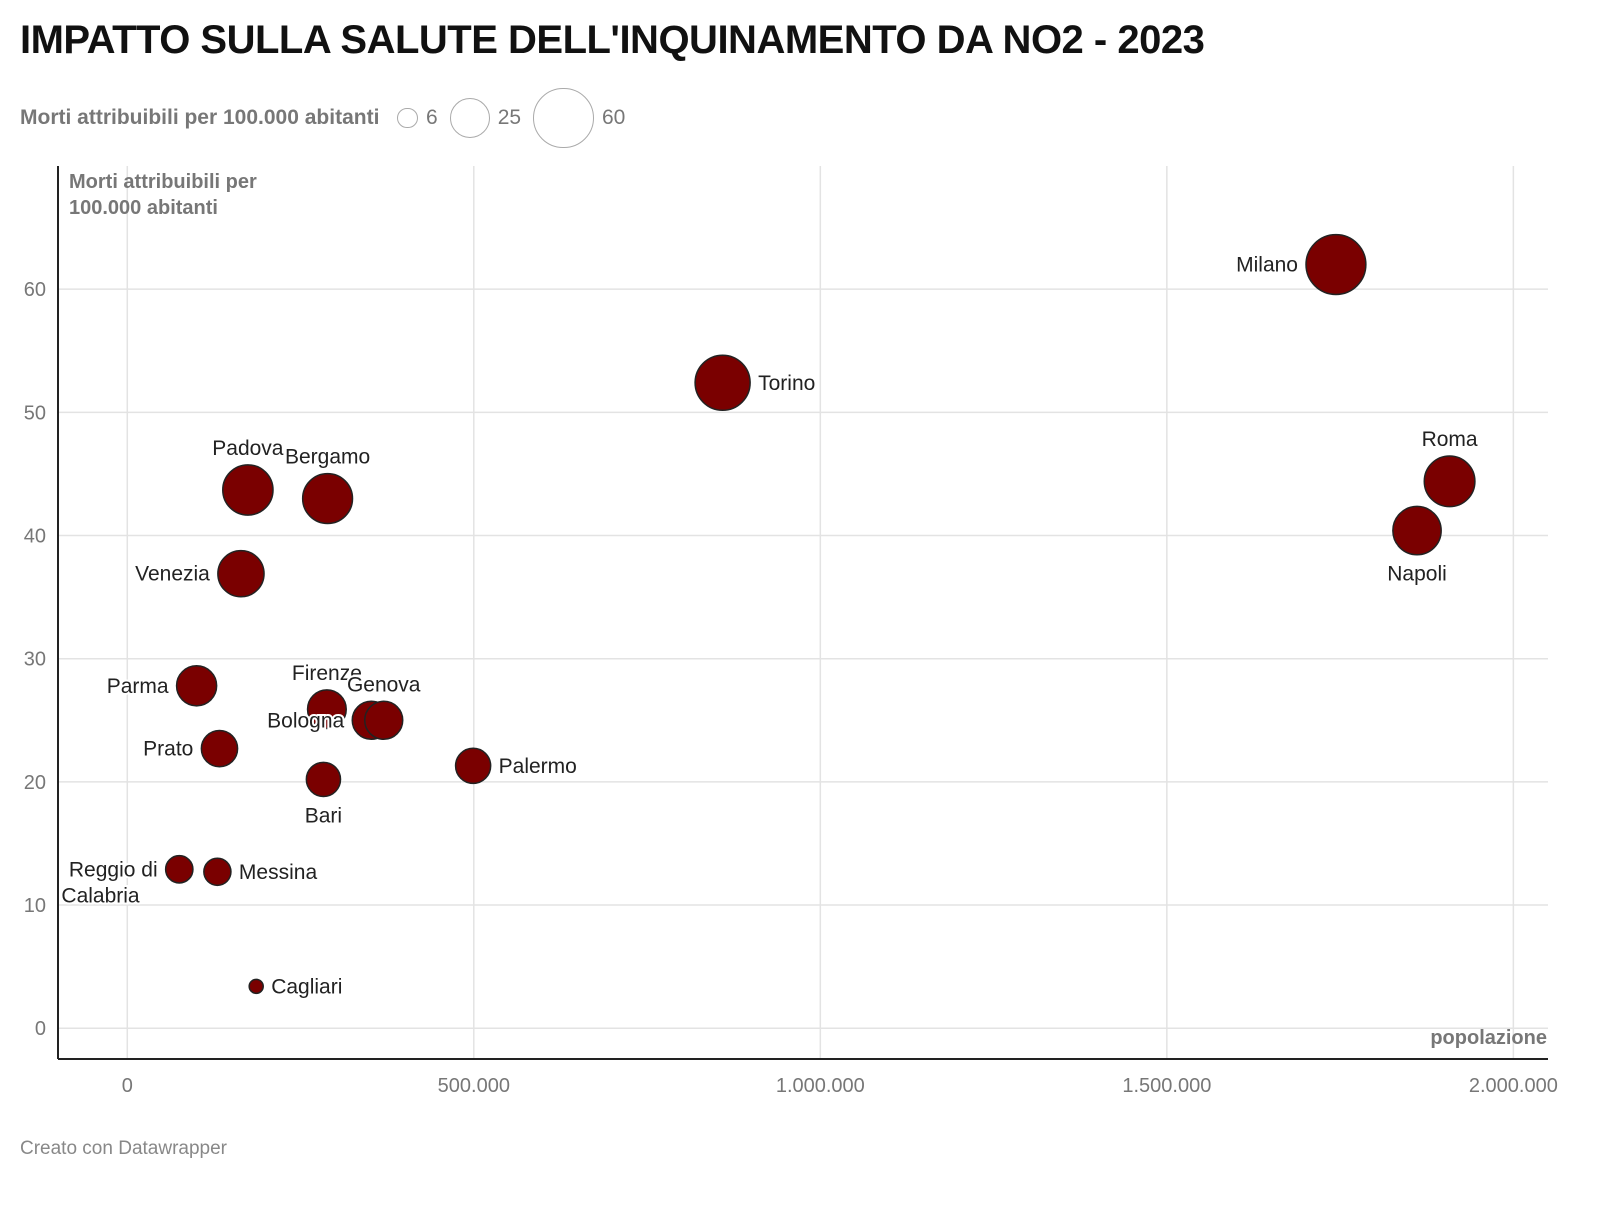 Image resolution: width=1600 pixels, height=1209 pixels. Describe the element at coordinates (168, 749) in the screenshot. I see `data-label: Prato` at that location.